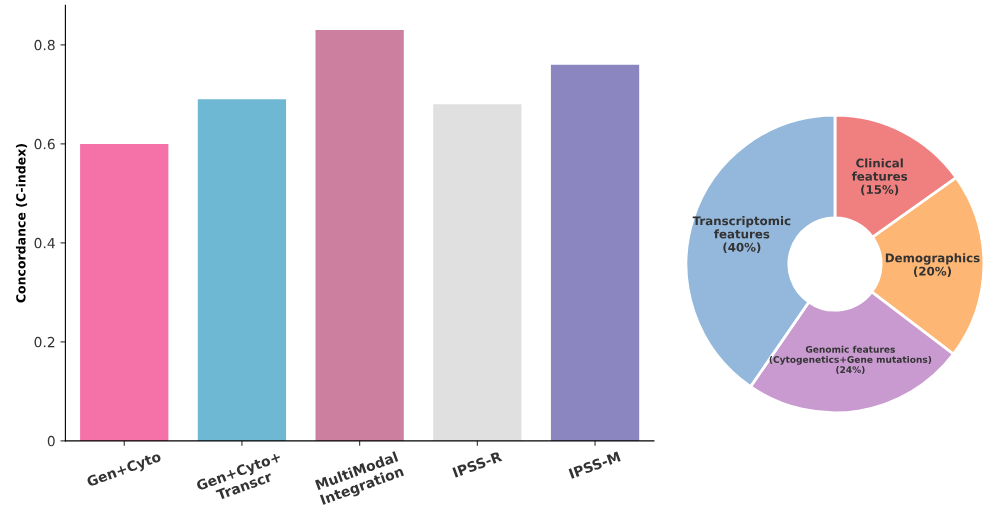  I want to click on data-label: (24%), so click(850, 370).